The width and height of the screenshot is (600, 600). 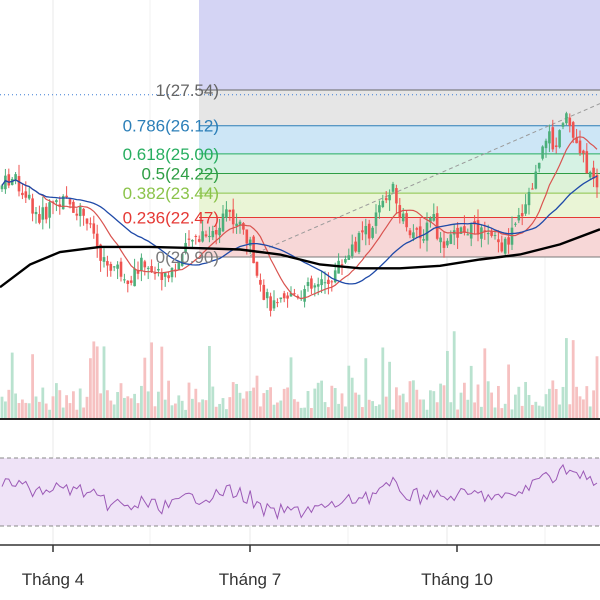 I want to click on ma-long-line, so click(x=300, y=258).